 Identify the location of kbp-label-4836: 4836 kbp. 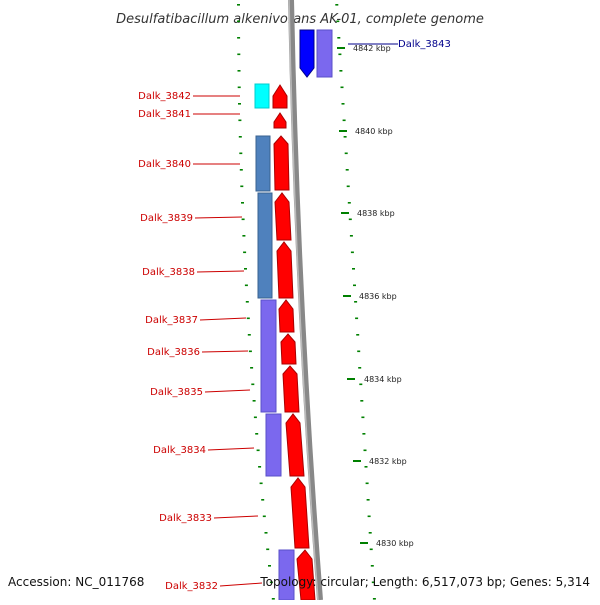
(378, 296).